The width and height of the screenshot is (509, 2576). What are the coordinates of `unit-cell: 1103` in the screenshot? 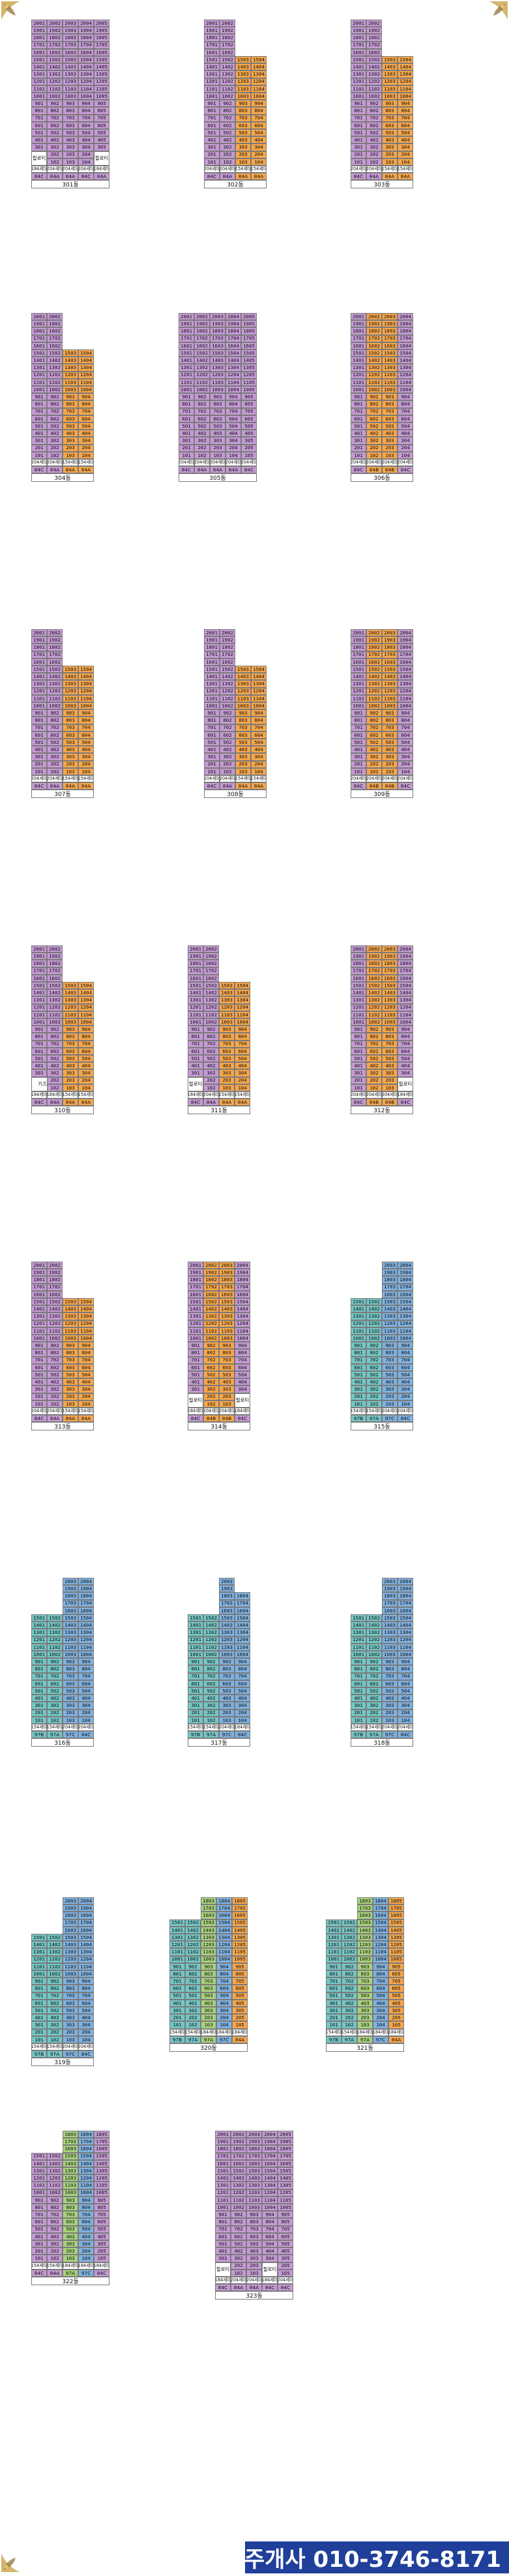 It's located at (243, 698).